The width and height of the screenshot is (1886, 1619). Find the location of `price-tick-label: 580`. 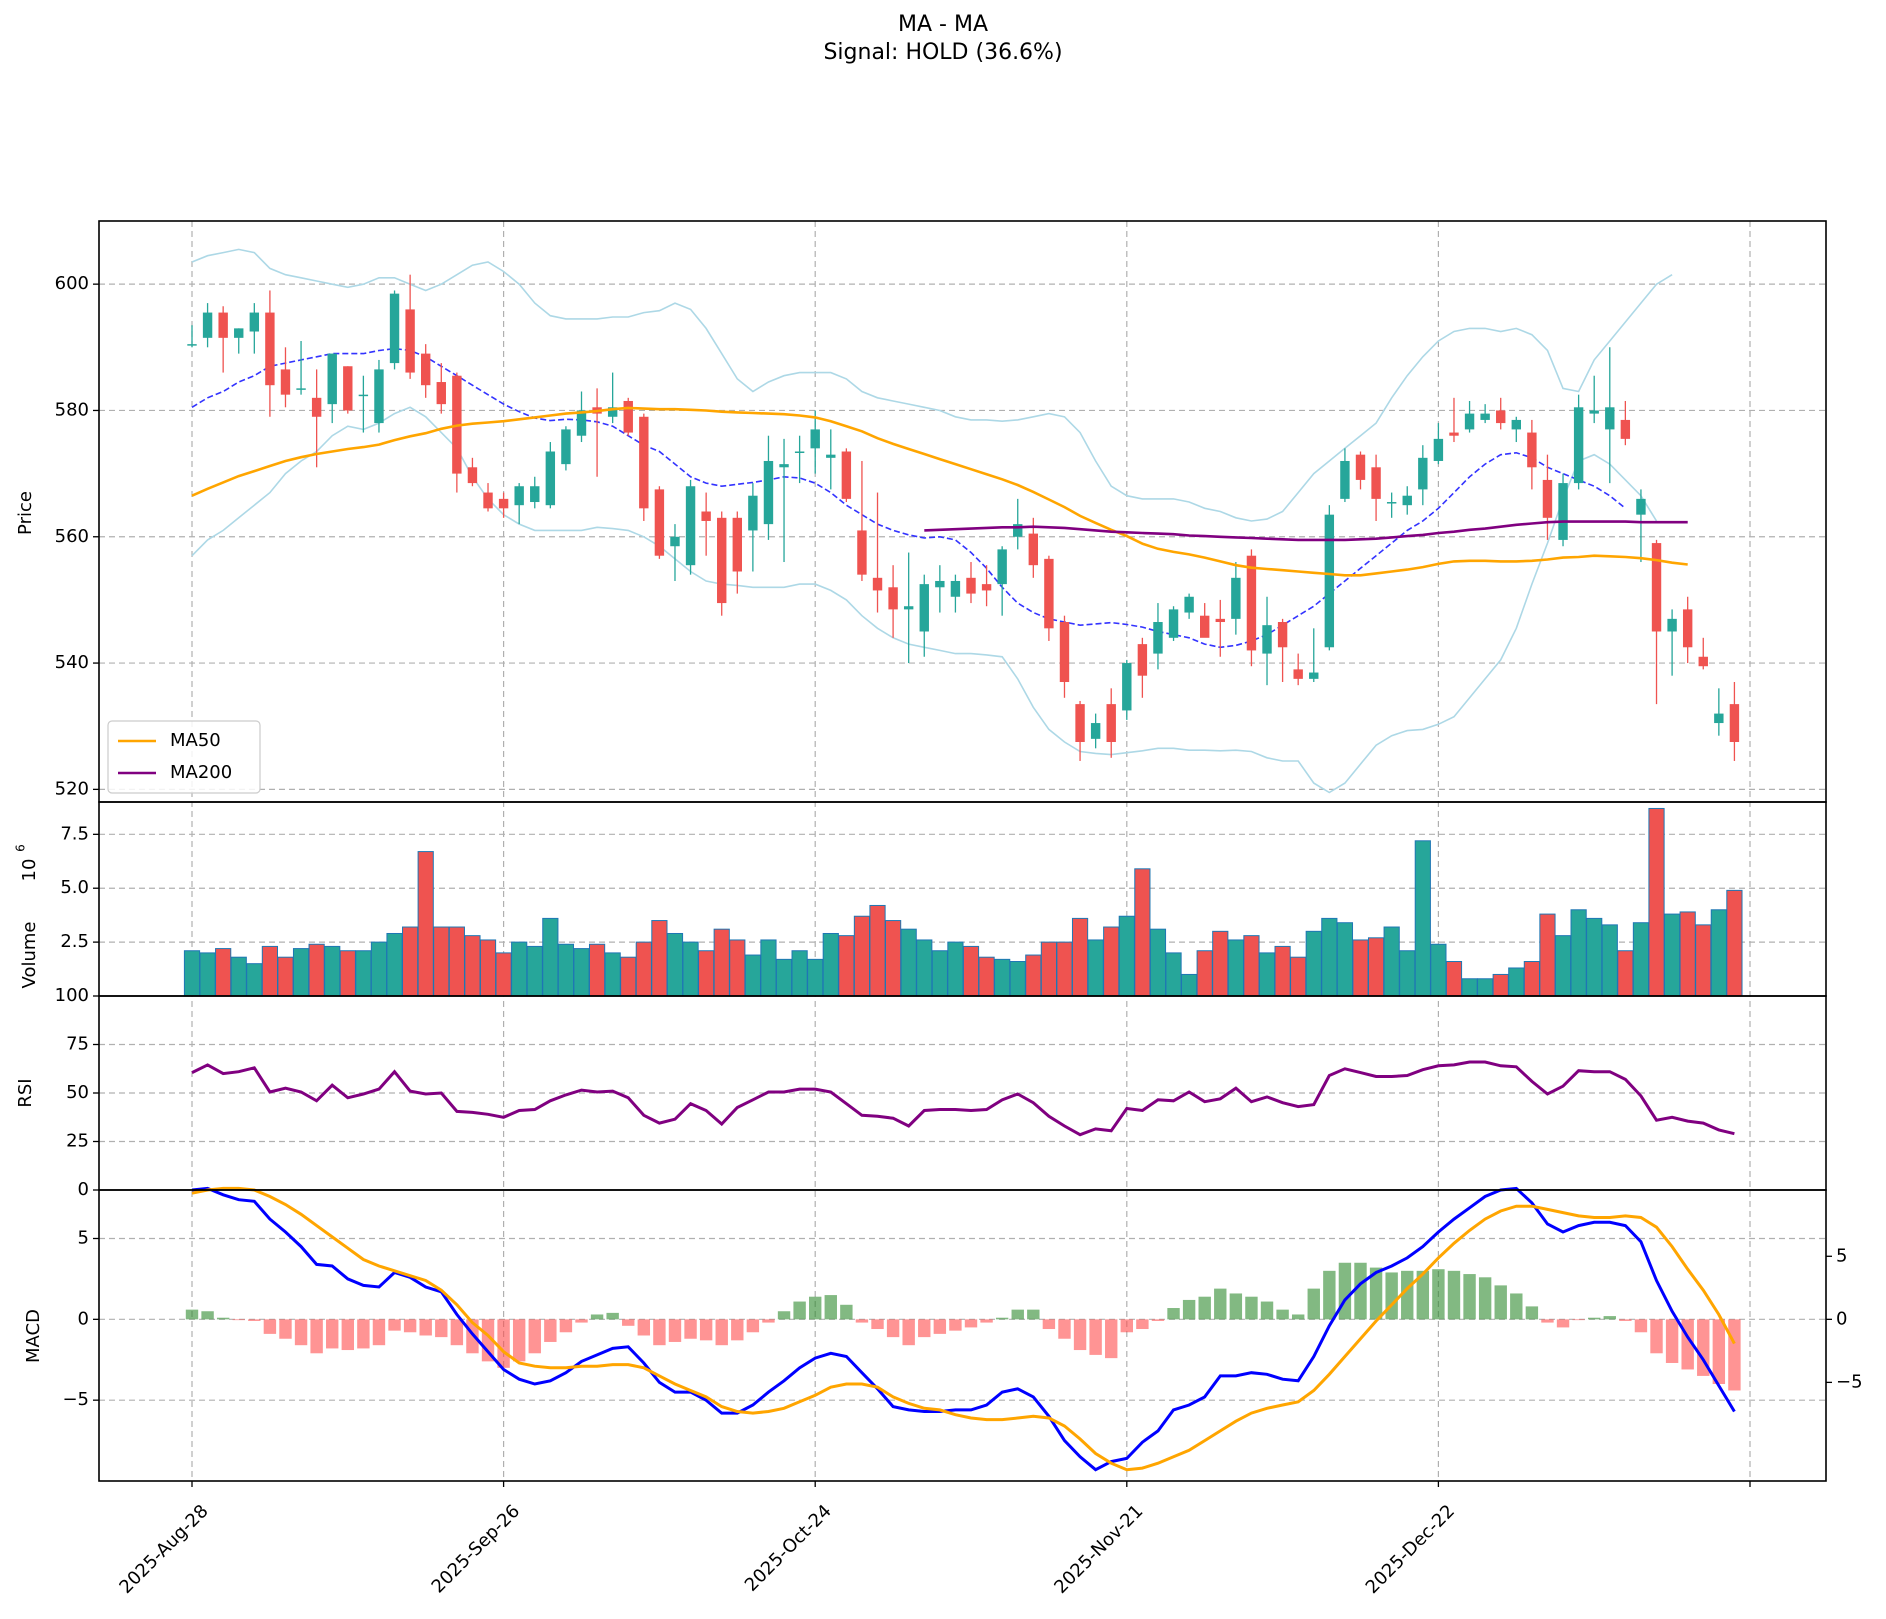

price-tick-label: 580 is located at coordinates (72, 409).